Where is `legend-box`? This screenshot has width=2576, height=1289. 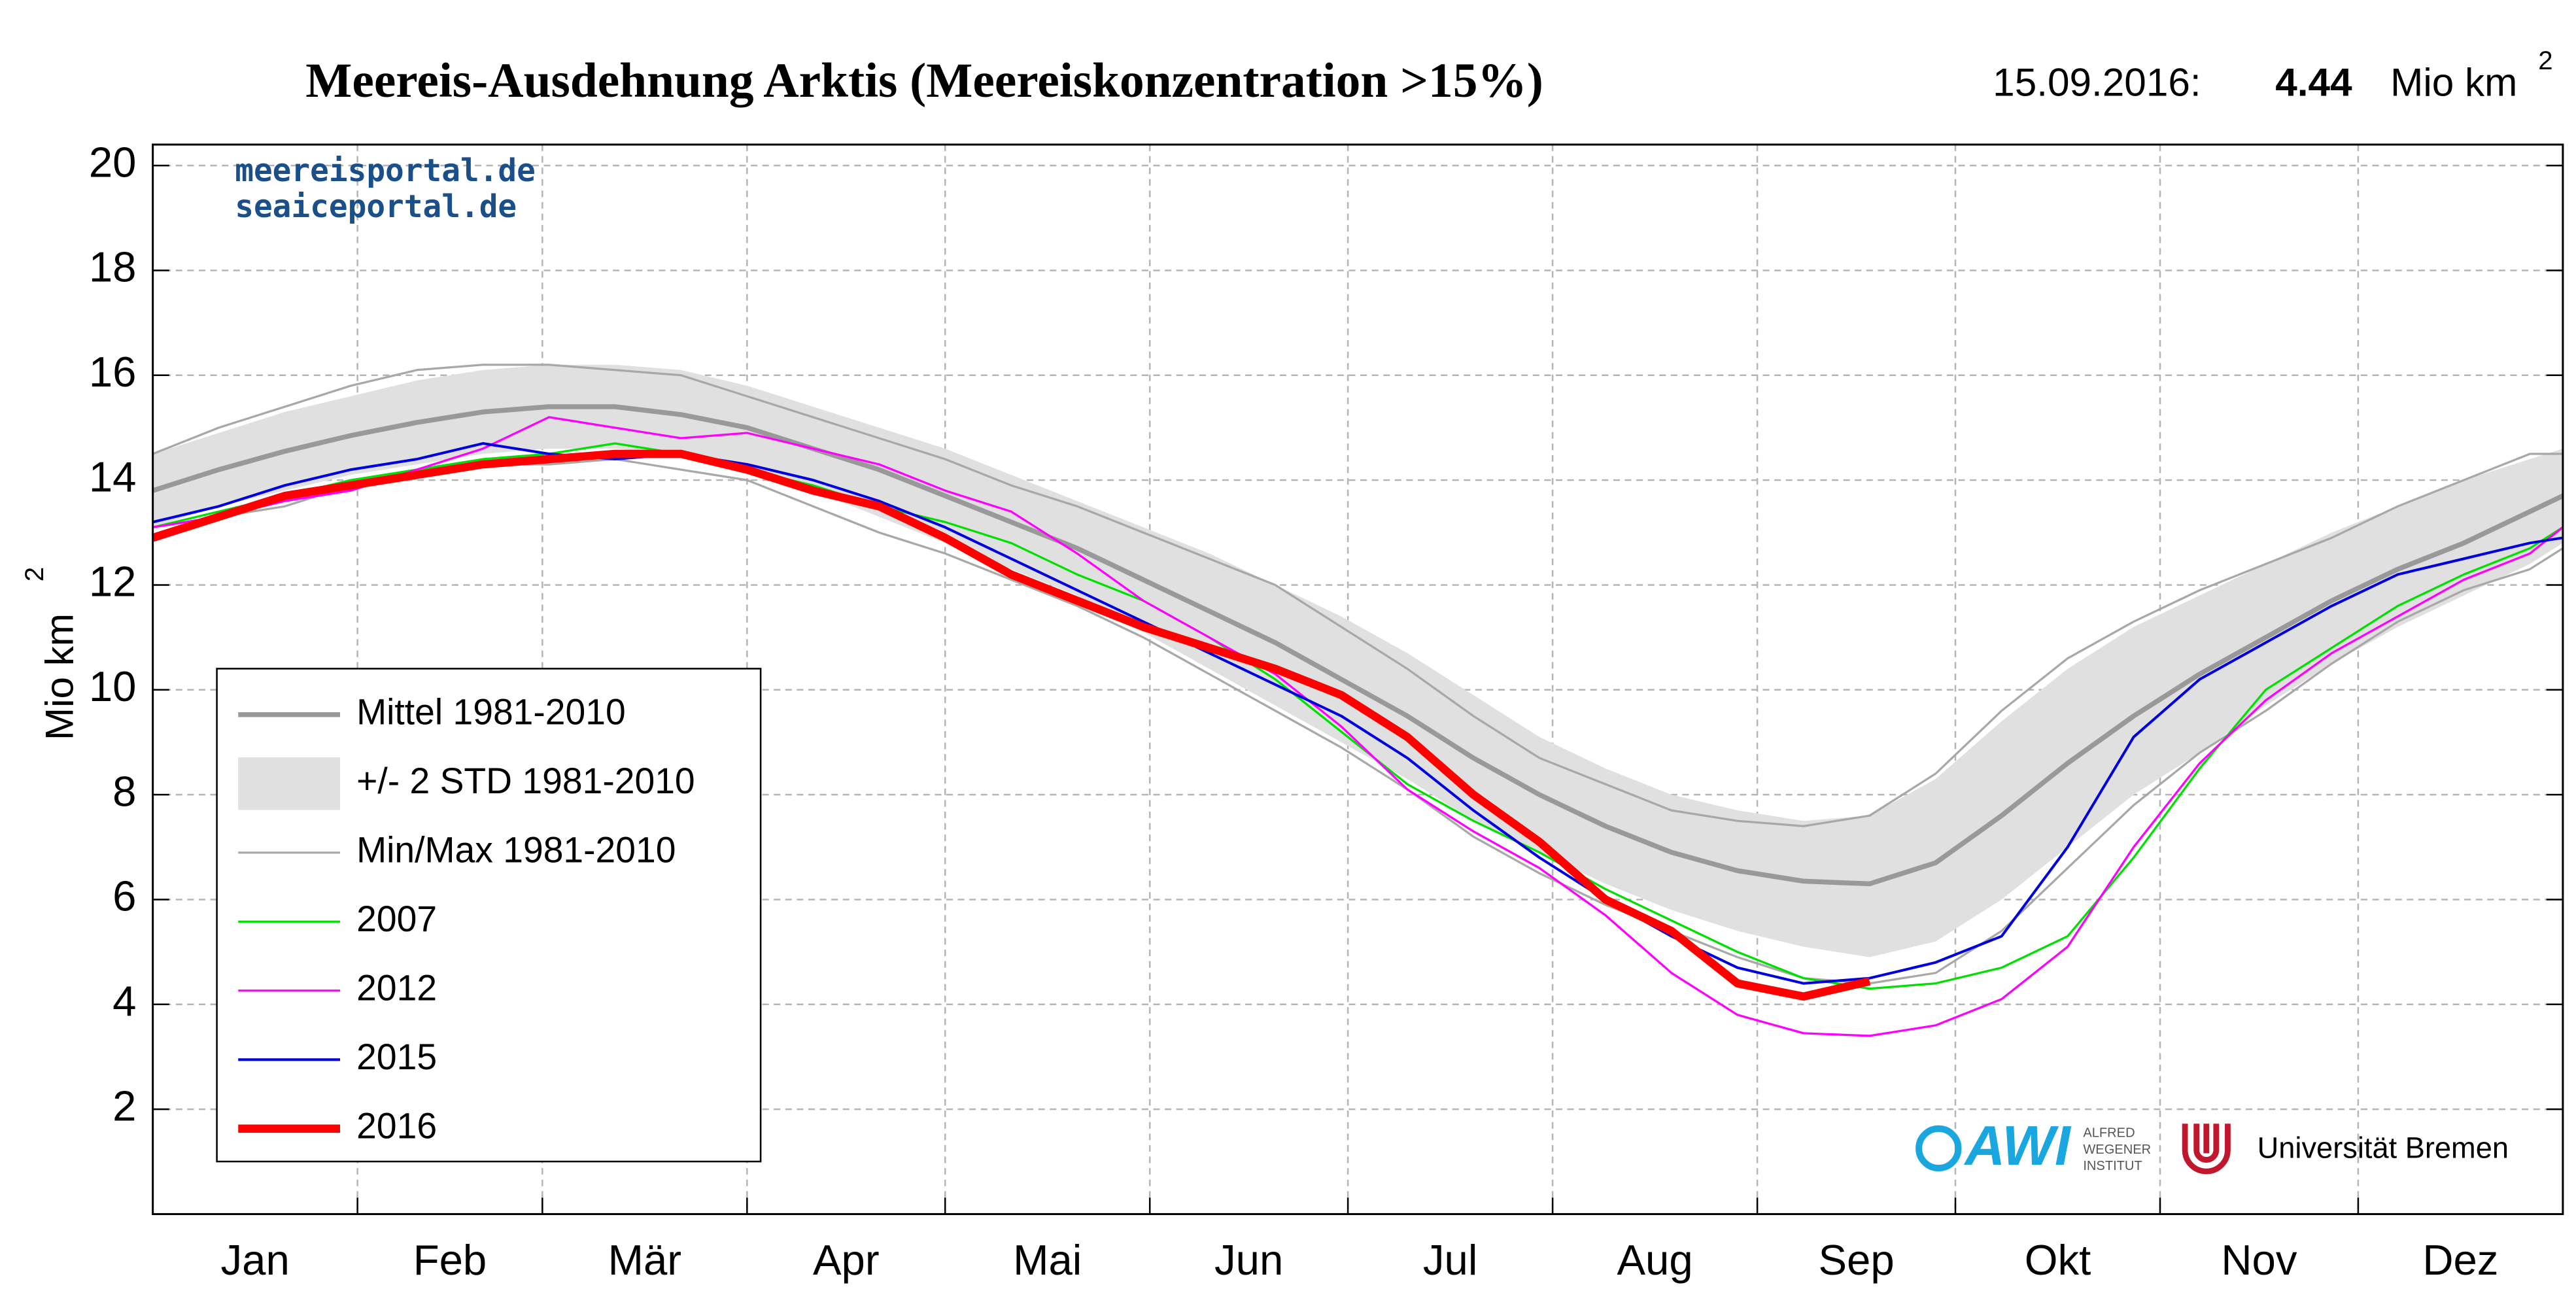
legend-box is located at coordinates (489, 915).